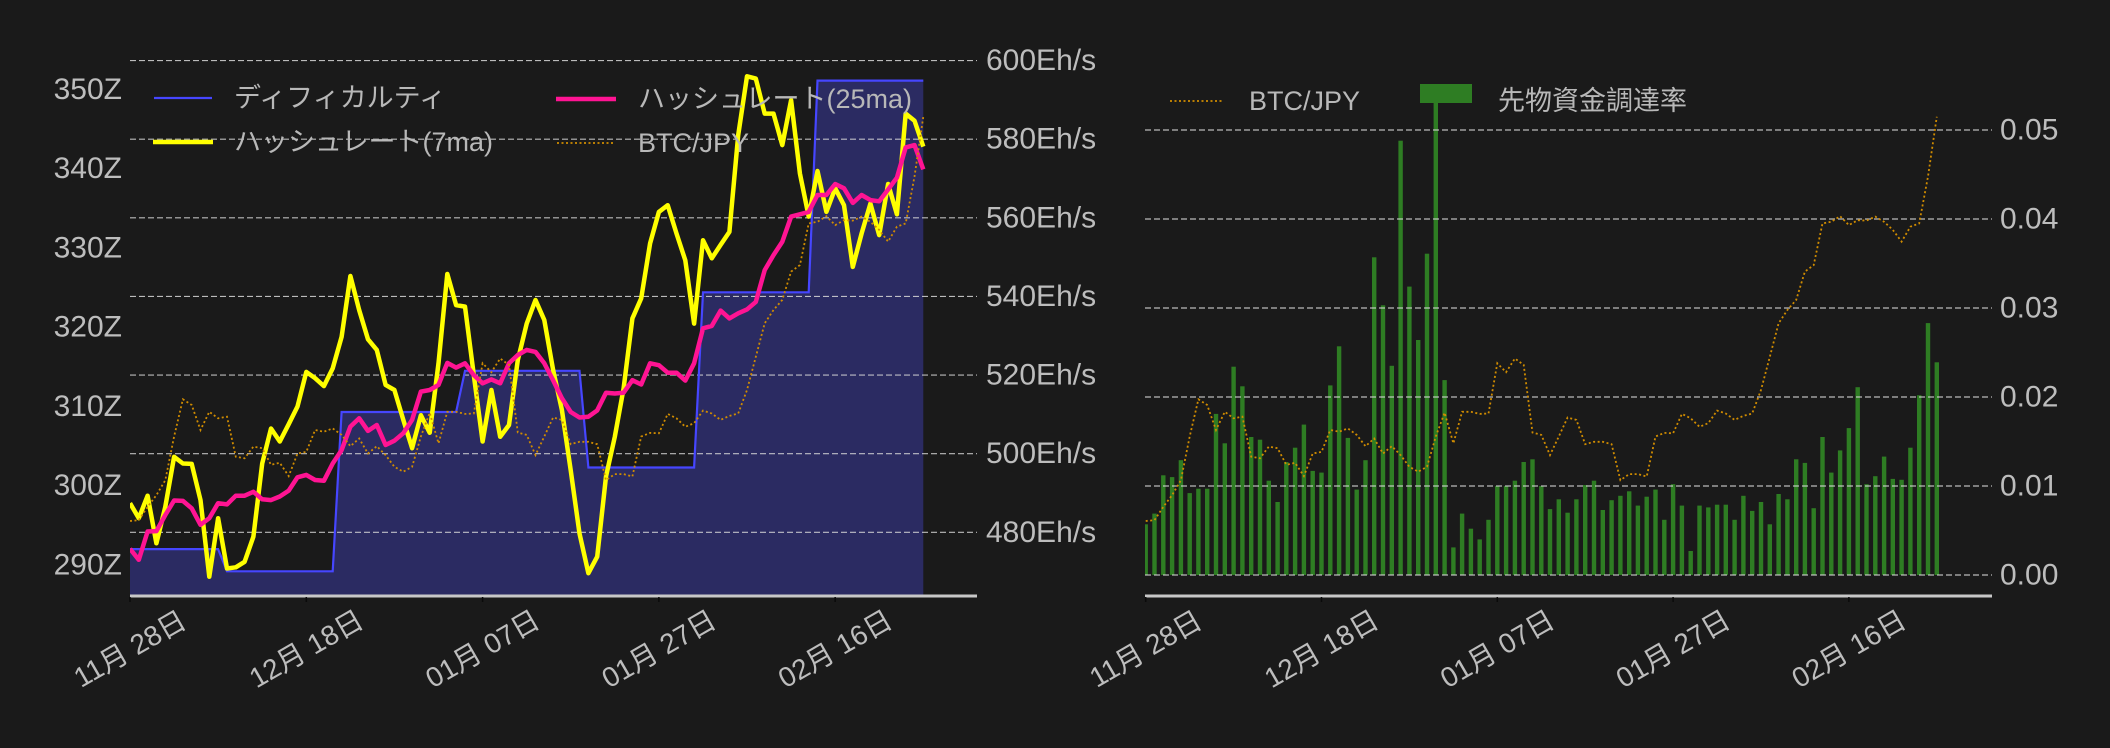 Image resolution: width=2110 pixels, height=748 pixels. What do you see at coordinates (88, 327) in the screenshot?
I see `y-tick-label: 320Z` at bounding box center [88, 327].